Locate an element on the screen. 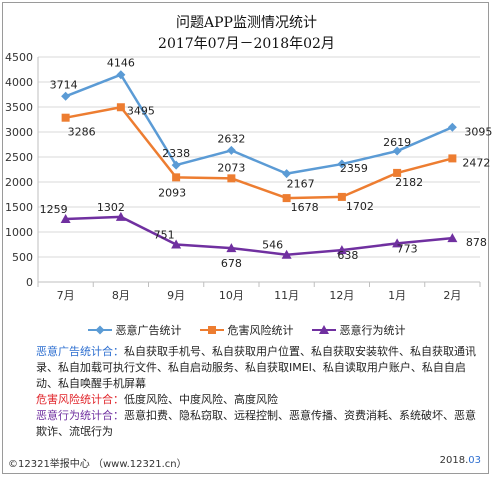 This screenshot has height=478, width=493. data-label: 3714 is located at coordinates (64, 84).